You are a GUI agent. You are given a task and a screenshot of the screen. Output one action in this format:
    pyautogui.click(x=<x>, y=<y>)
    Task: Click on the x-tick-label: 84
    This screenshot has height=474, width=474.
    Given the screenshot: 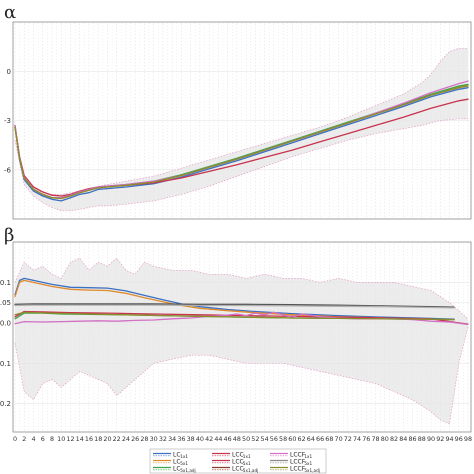 What is the action you would take?
    pyautogui.click(x=403, y=439)
    